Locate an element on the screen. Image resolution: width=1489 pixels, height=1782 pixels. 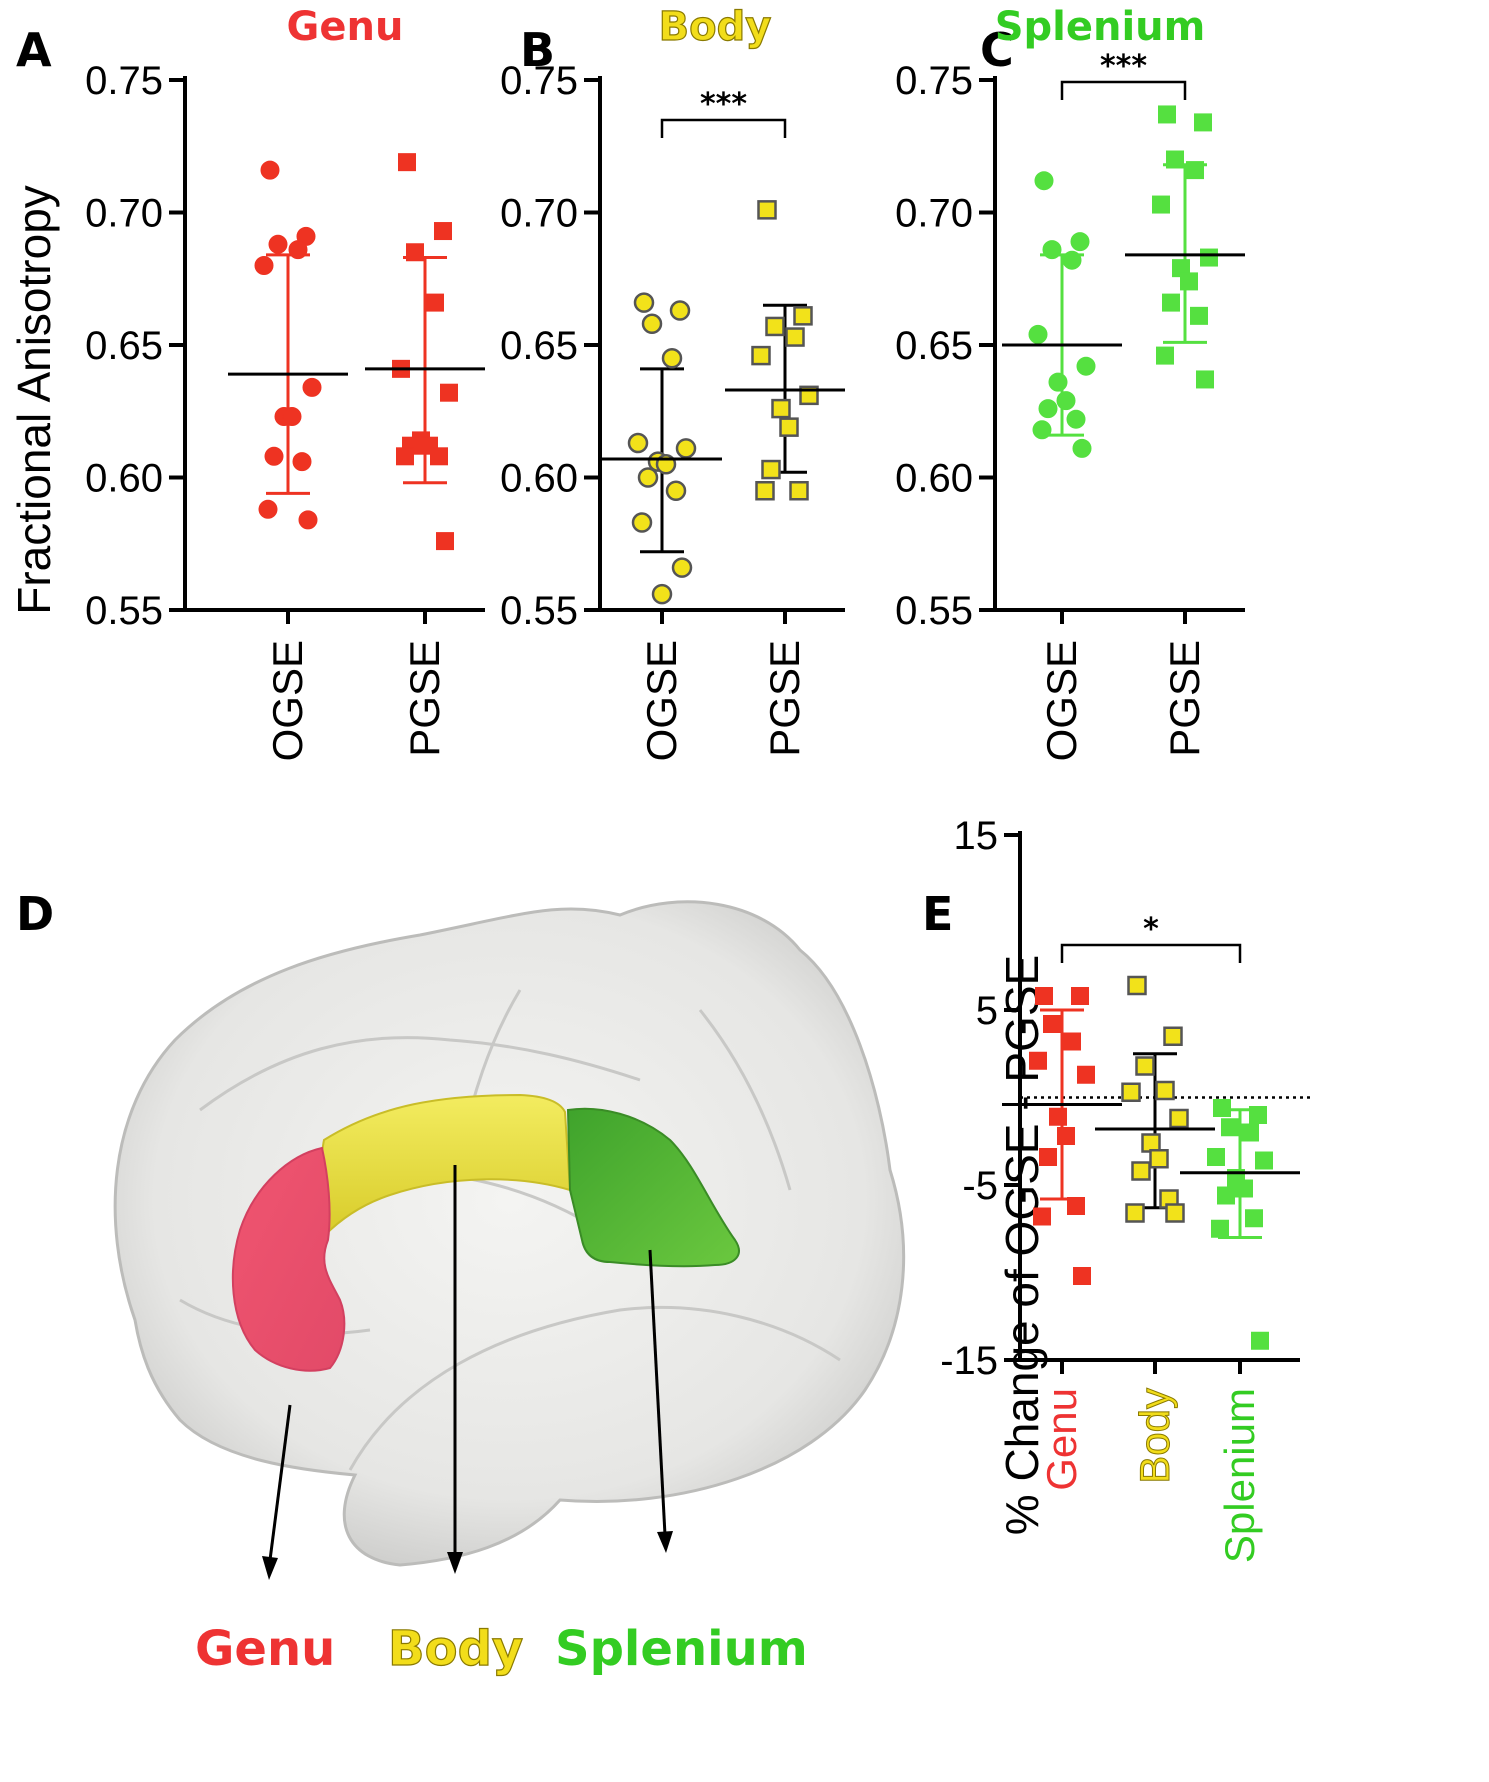
chart-panel-b: Body 0.55 0.60 0.65 0.70 0.75 OGSE PGSE *** is located at coordinates (672, 382).